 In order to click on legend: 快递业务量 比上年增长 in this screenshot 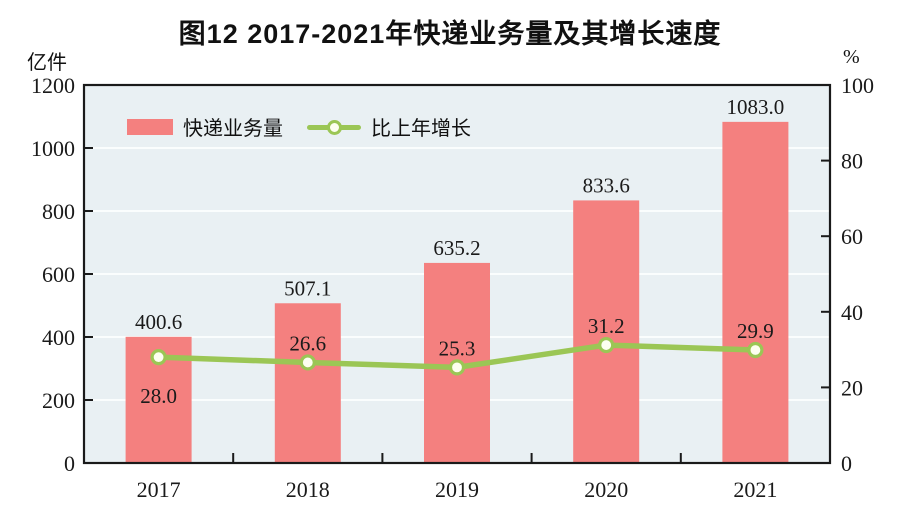, I will do `click(299, 126)`.